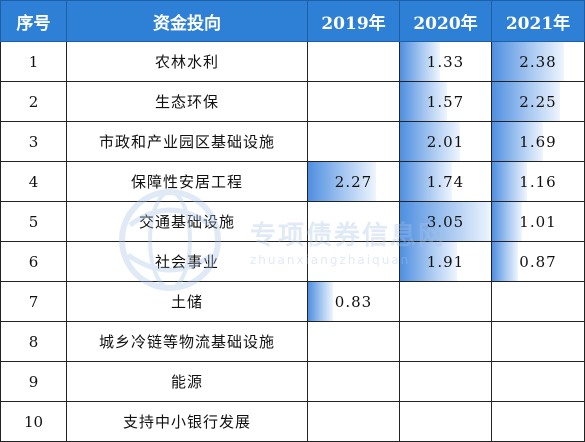  I want to click on row-investment: 保障性安居工程, so click(187, 181).